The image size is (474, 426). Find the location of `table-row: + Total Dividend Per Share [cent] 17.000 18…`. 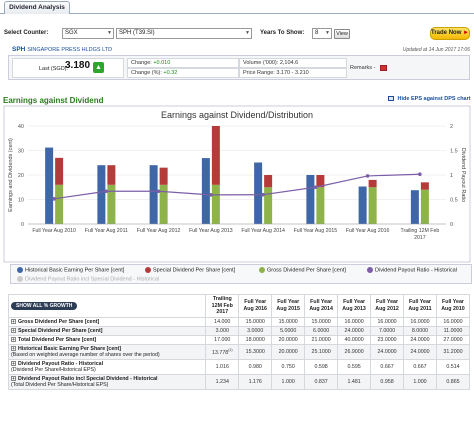

table-row: + Total Dividend Per Share [cent] 17.000 18… is located at coordinates (239, 339).